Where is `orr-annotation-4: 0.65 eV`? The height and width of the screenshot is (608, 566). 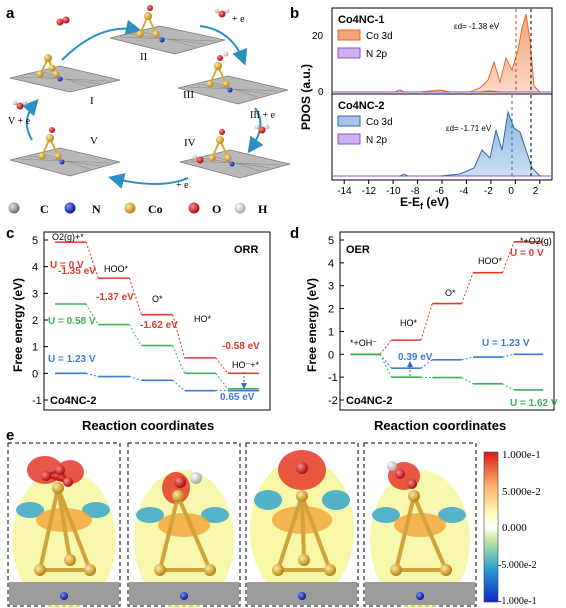 orr-annotation-4: 0.65 eV is located at coordinates (237, 397).